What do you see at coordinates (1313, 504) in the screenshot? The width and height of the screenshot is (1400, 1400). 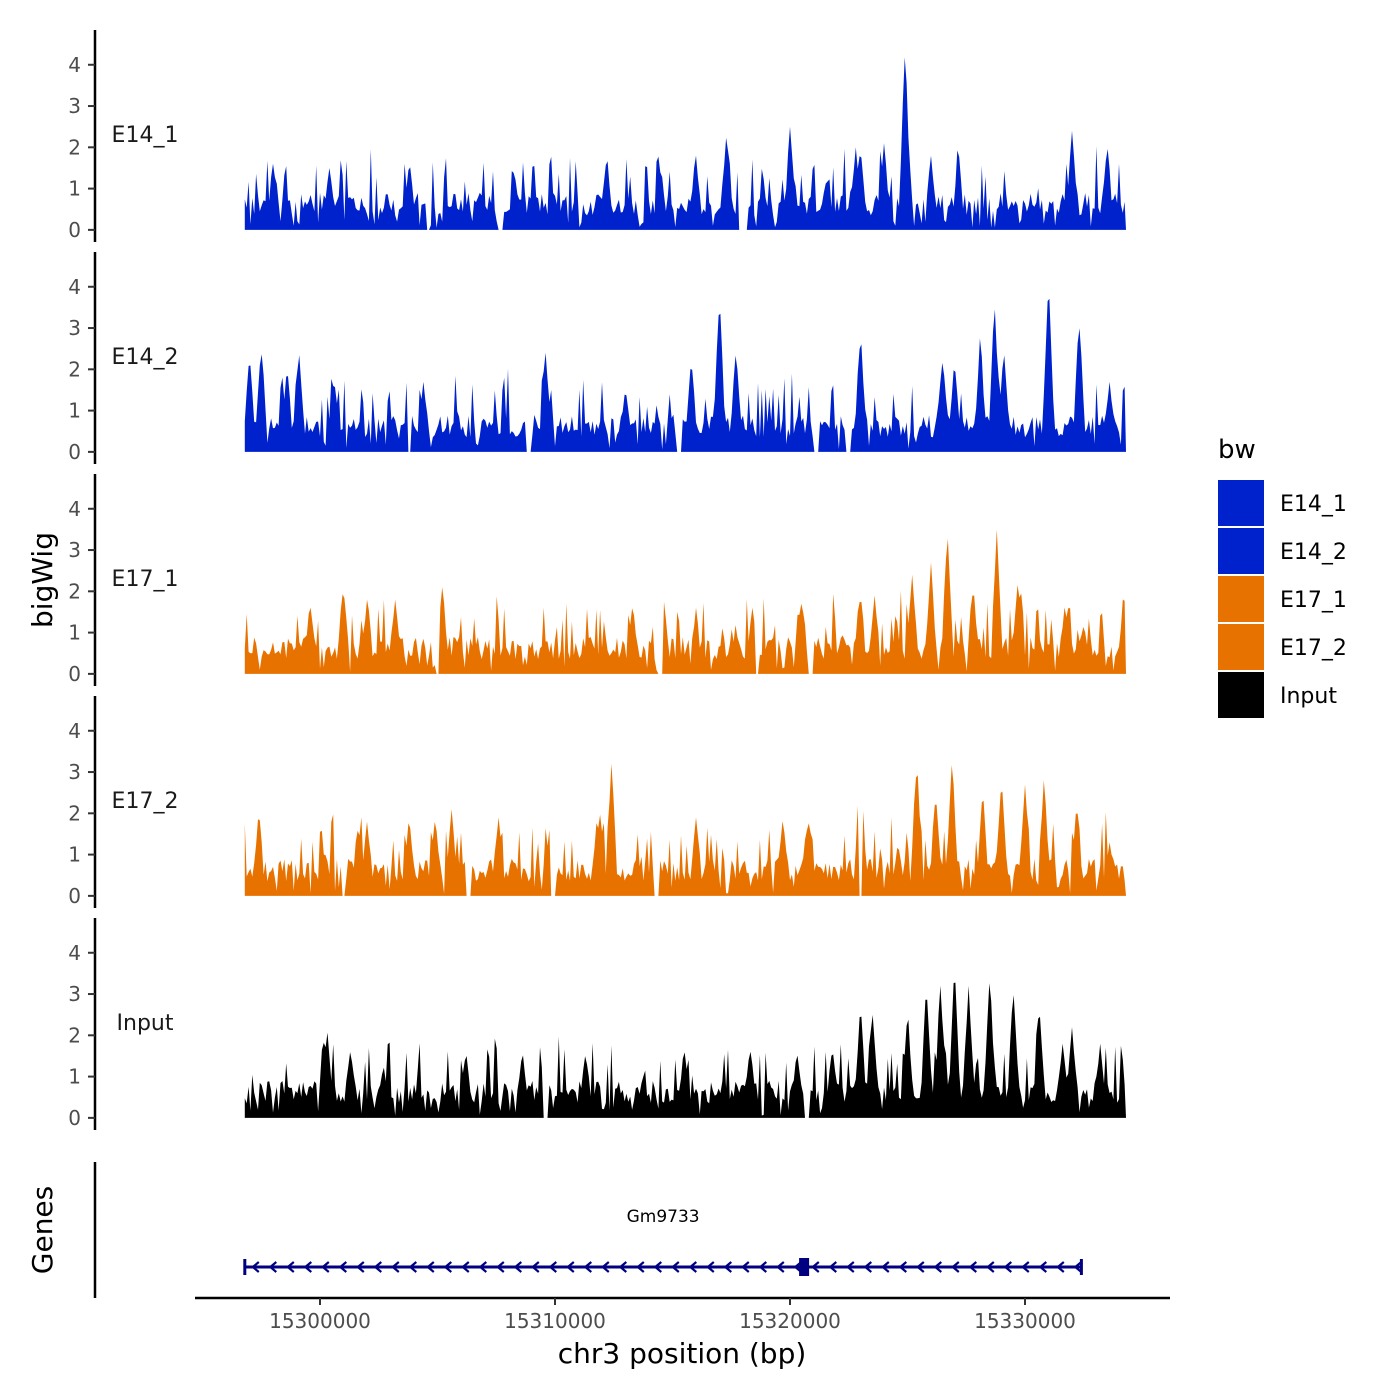 I see `legend-label-e14-1: E14_1` at bounding box center [1313, 504].